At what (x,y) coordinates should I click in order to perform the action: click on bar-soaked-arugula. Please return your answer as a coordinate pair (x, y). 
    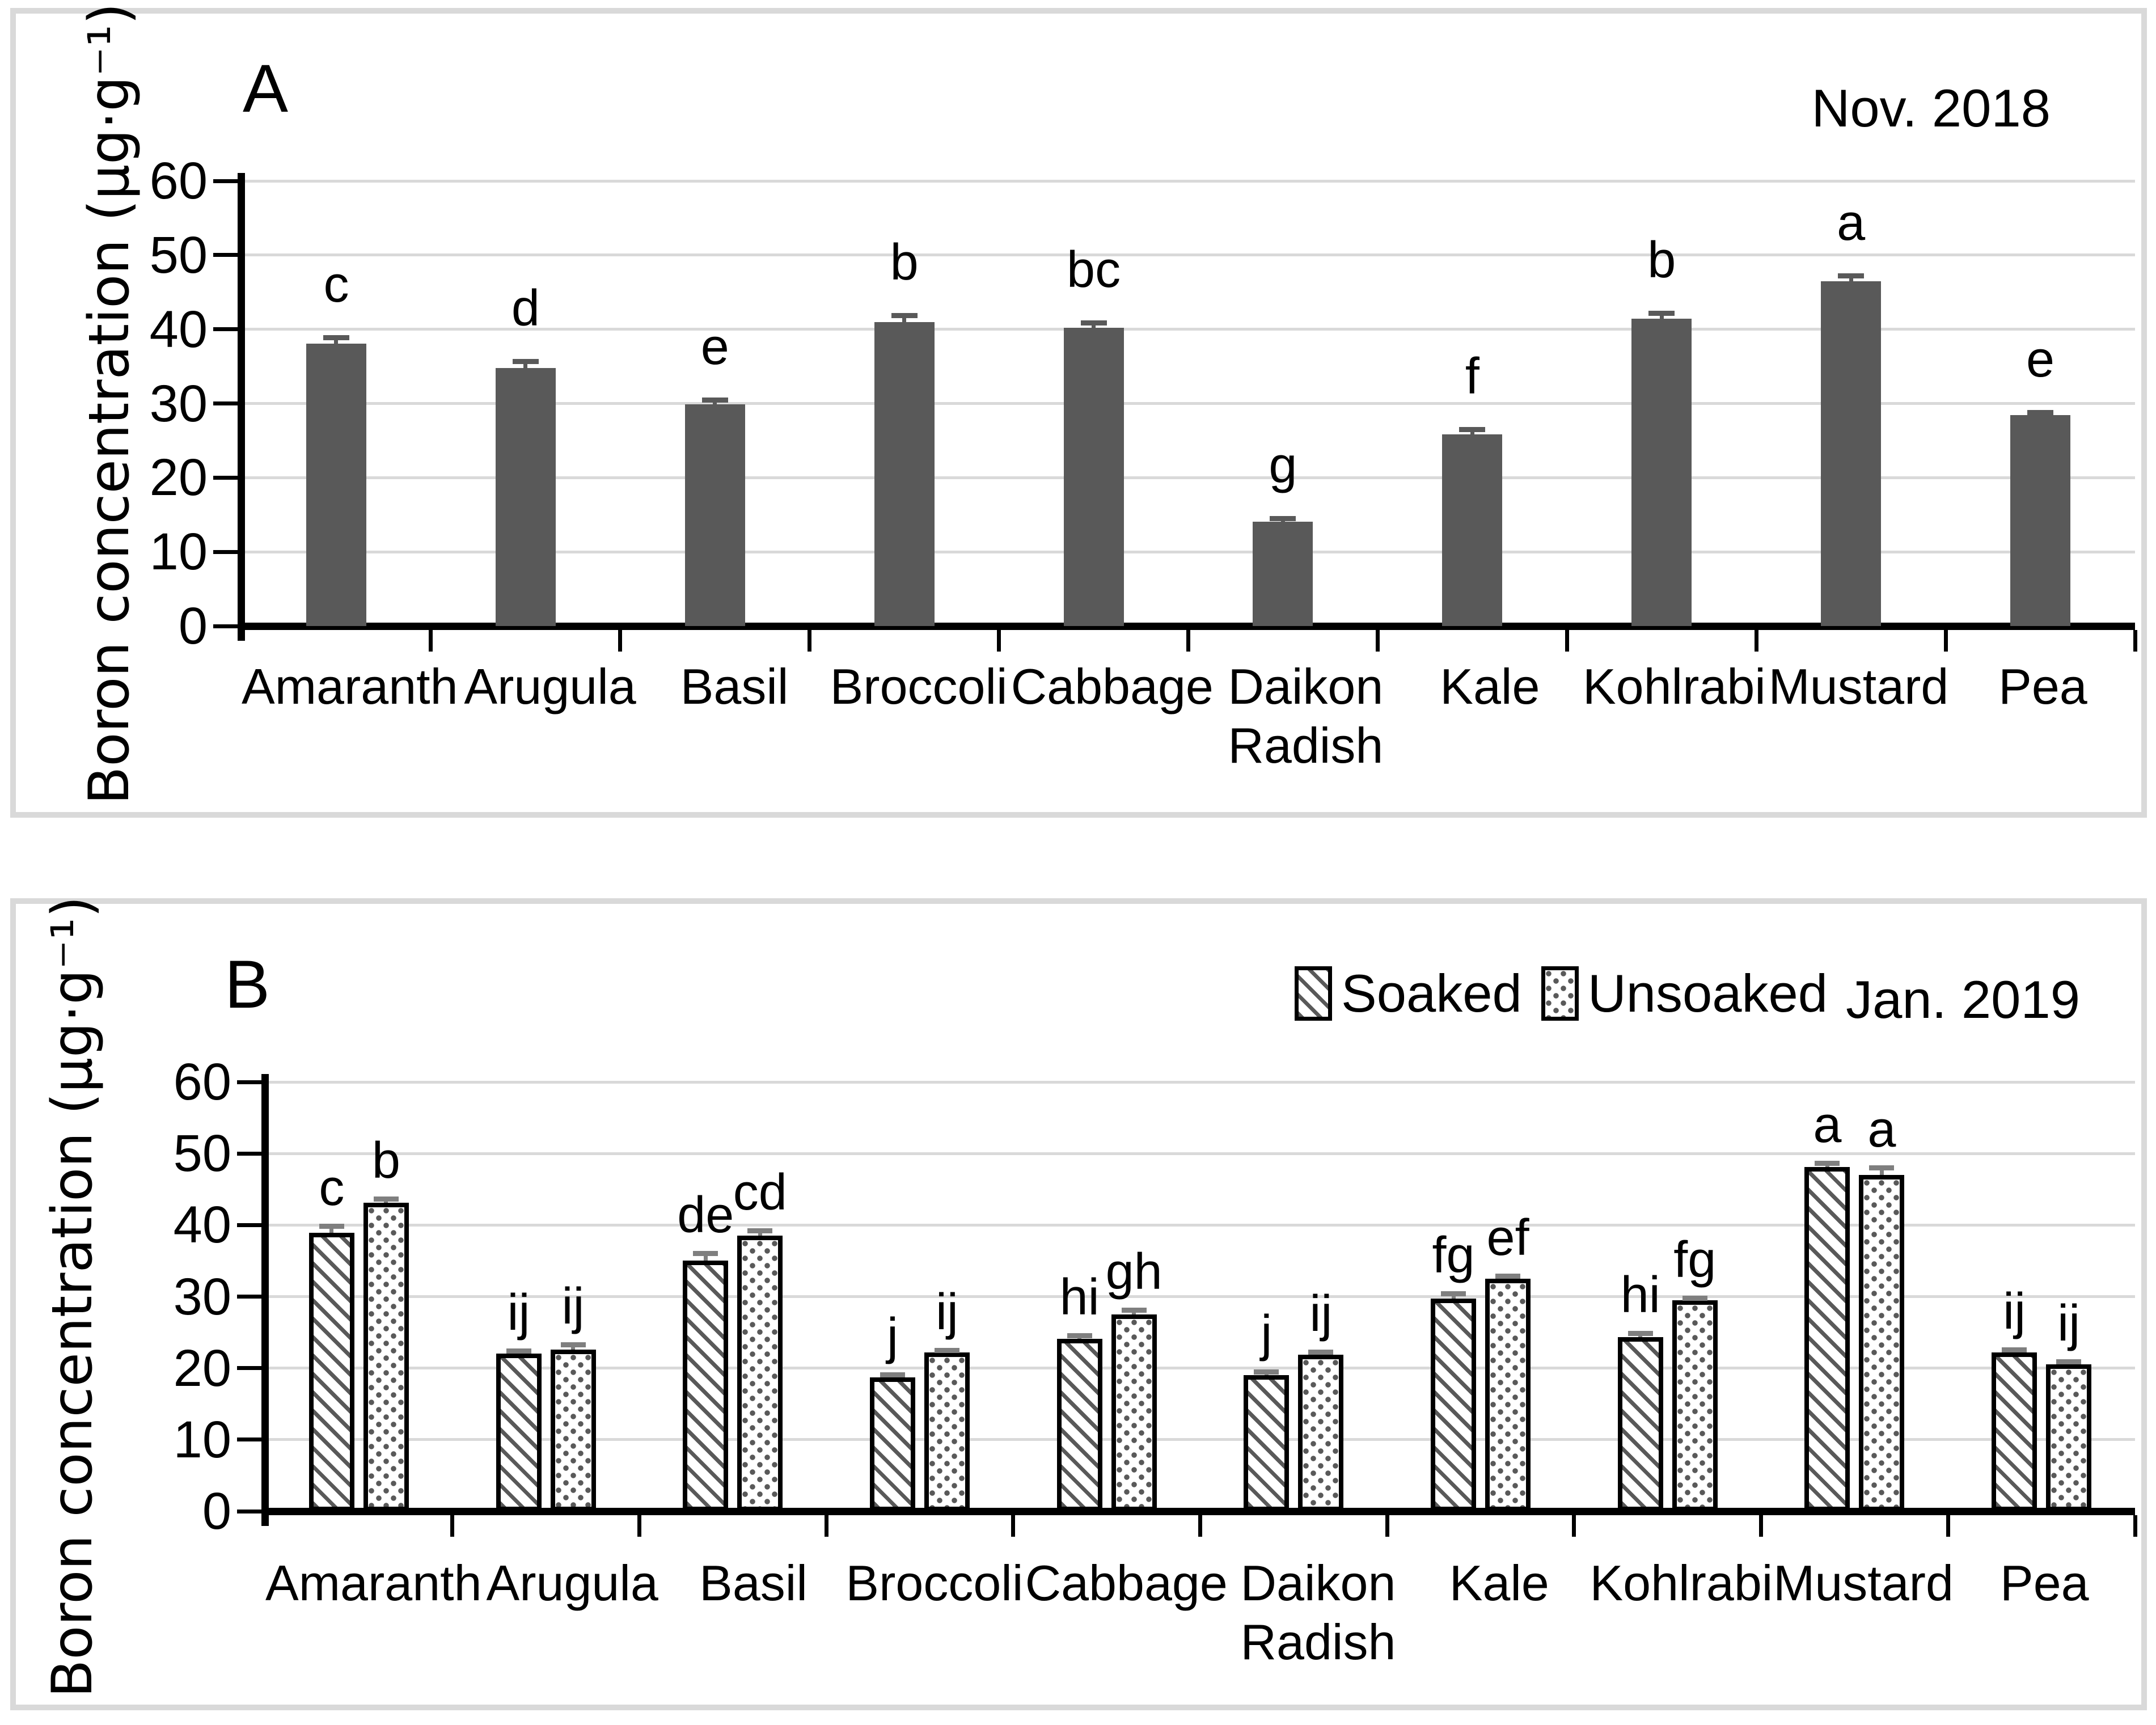
    Looking at the image, I should click on (519, 1432).